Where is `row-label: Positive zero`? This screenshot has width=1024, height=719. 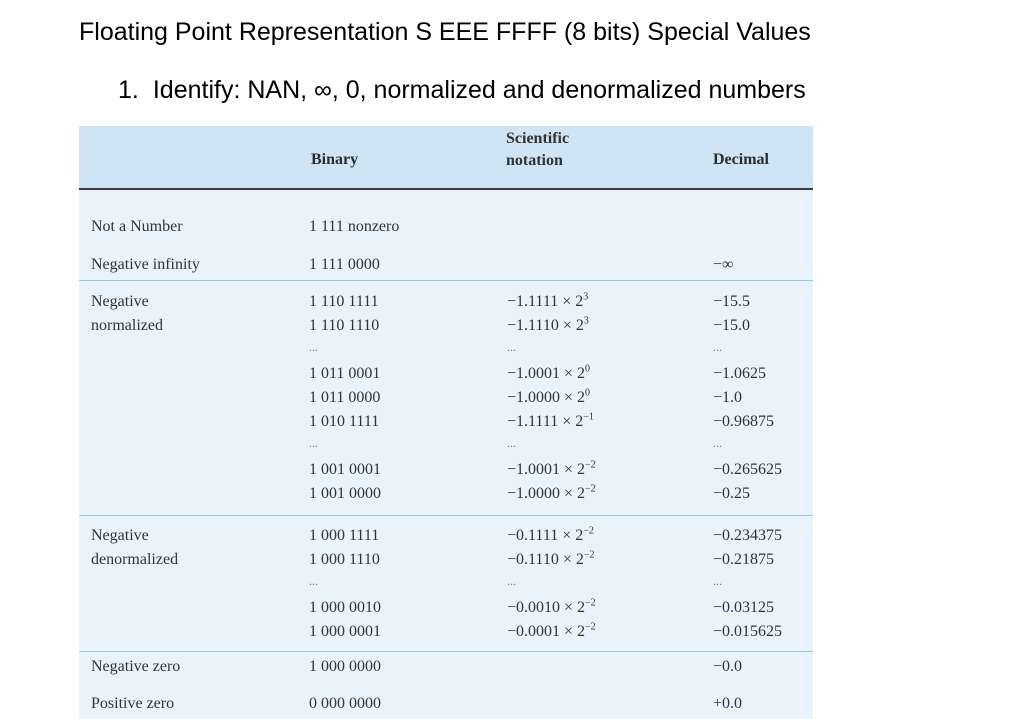 row-label: Positive zero is located at coordinates (133, 703).